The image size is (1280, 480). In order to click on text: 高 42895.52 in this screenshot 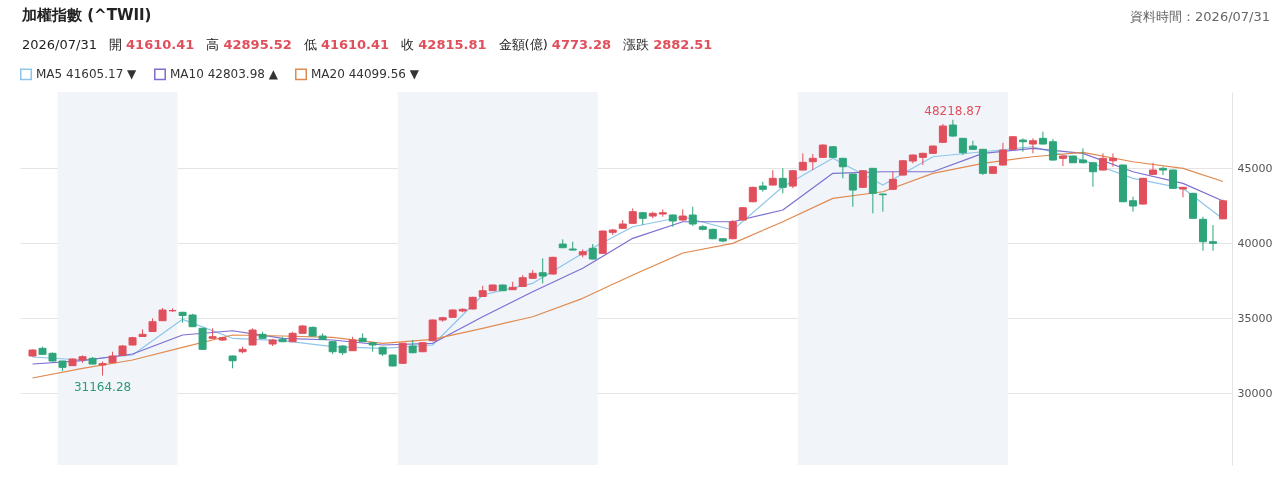, I will do `click(249, 44)`.